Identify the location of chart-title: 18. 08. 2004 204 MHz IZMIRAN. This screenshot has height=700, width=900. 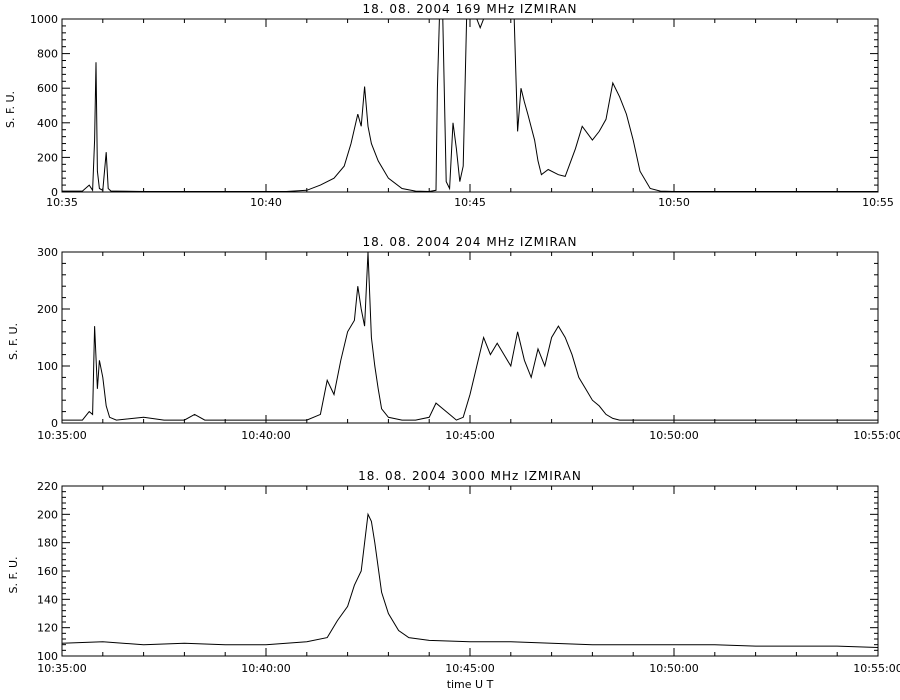
(469, 242).